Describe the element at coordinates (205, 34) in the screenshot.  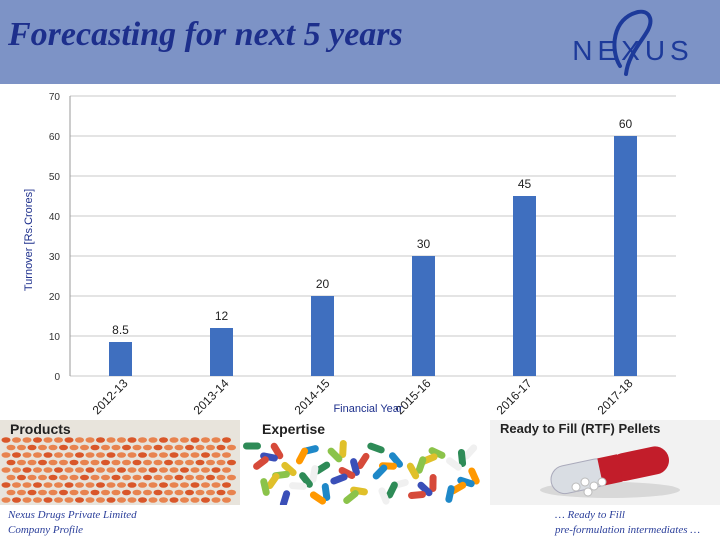
I see `page-title: Forecasting for next 5 years` at that location.